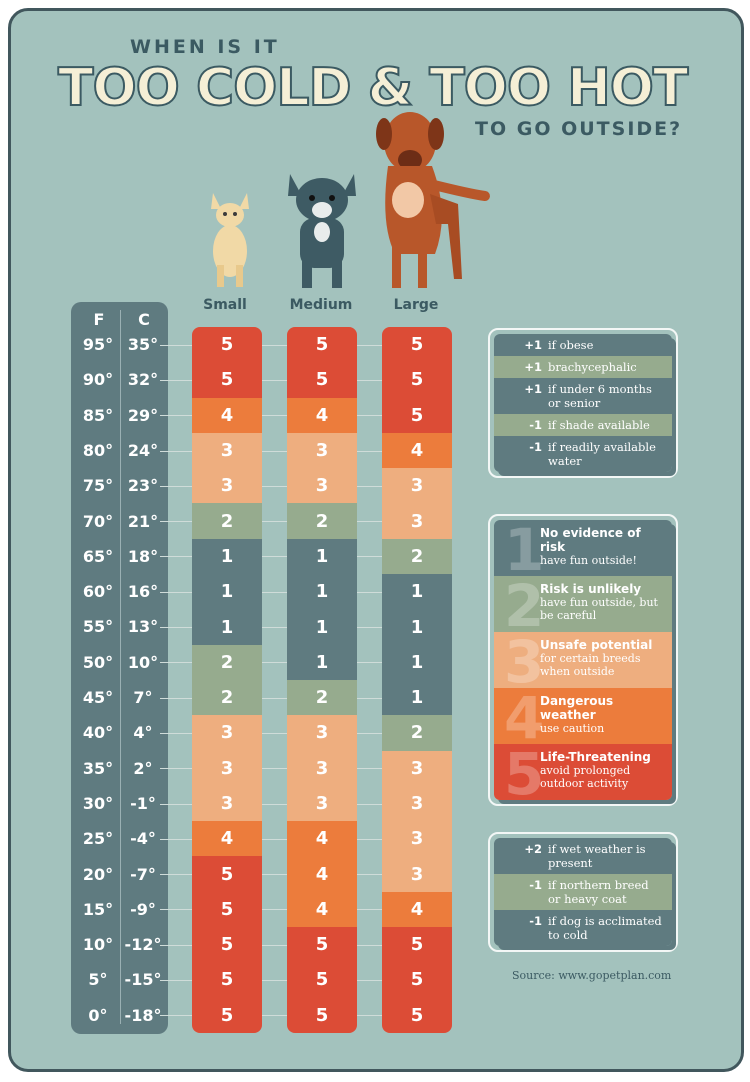 Image resolution: width=750 pixels, height=1082 pixels. Describe the element at coordinates (98, 839) in the screenshot. I see `fahrenheit-value: 25°` at that location.